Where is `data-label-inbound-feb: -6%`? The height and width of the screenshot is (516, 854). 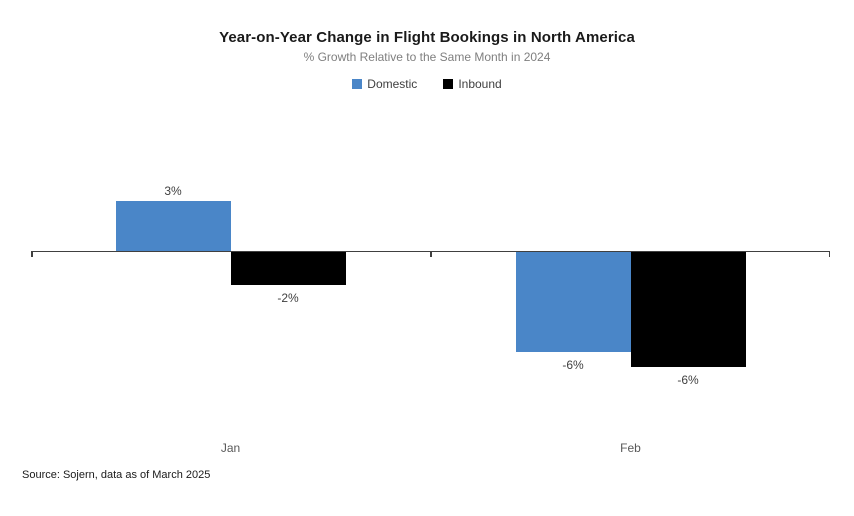 data-label-inbound-feb: -6% is located at coordinates (688, 379).